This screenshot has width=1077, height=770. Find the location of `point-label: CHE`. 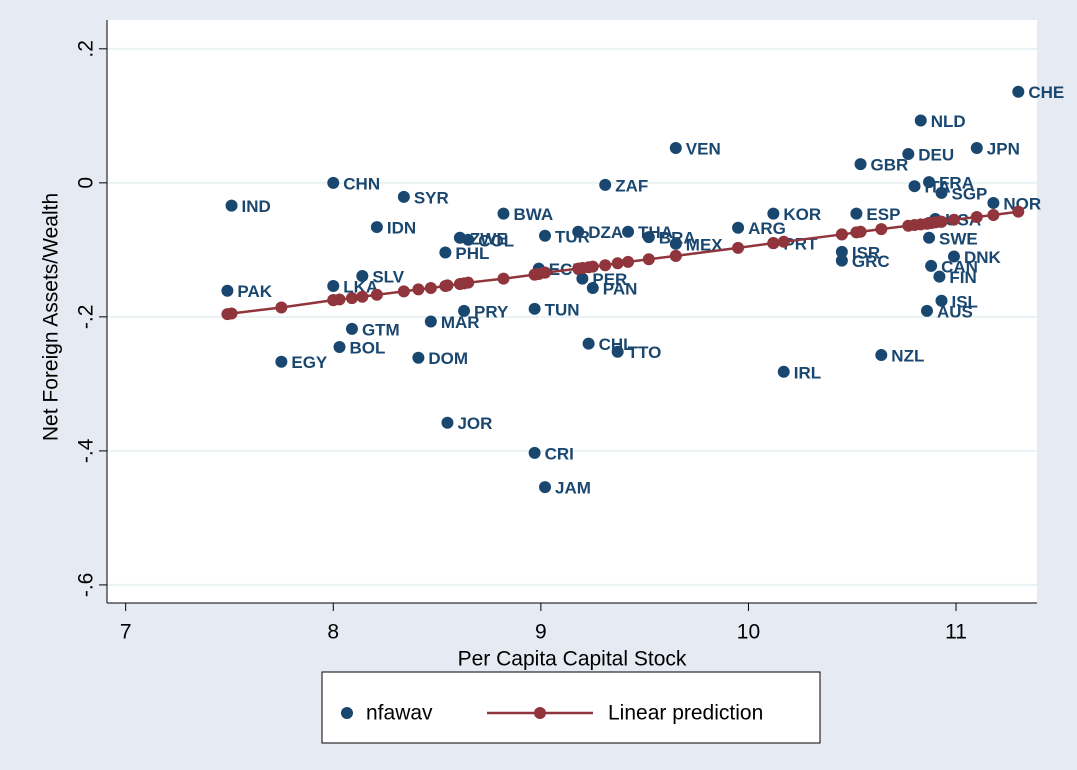

point-label: CHE is located at coordinates (1046, 92).